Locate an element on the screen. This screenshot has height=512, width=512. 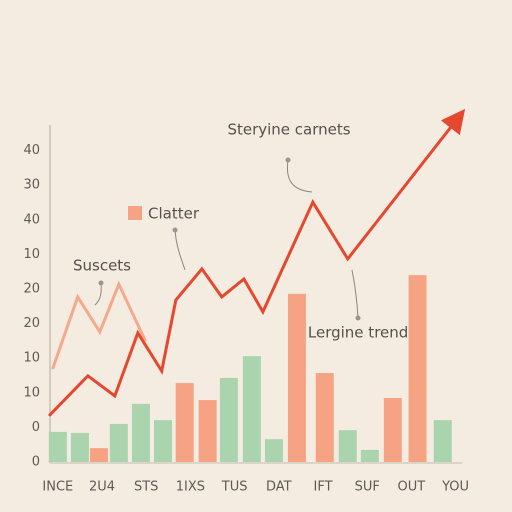
x-tick-label: YOU is located at coordinates (455, 487).